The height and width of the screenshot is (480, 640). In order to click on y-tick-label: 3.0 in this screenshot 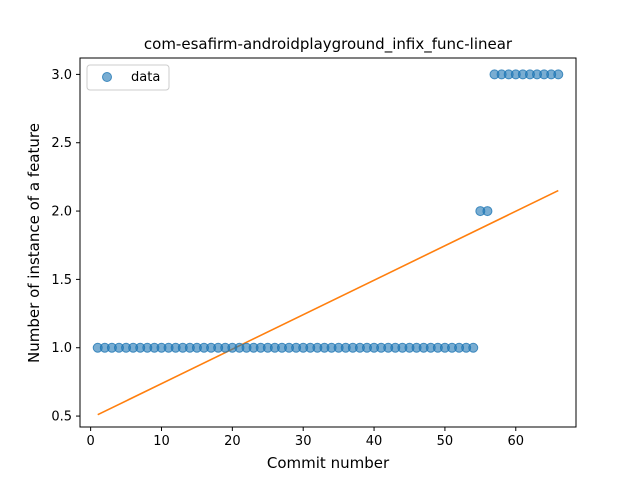, I will do `click(61, 75)`.